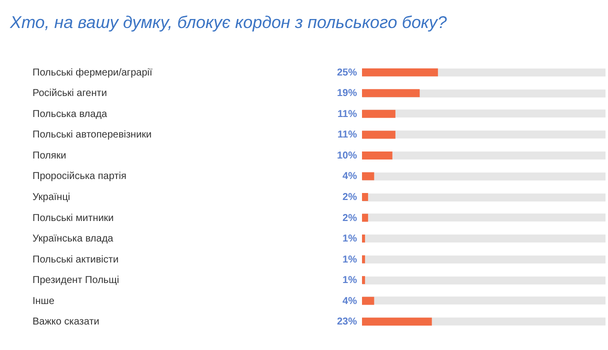  Describe the element at coordinates (347, 94) in the screenshot. I see `data-label: 19%` at that location.